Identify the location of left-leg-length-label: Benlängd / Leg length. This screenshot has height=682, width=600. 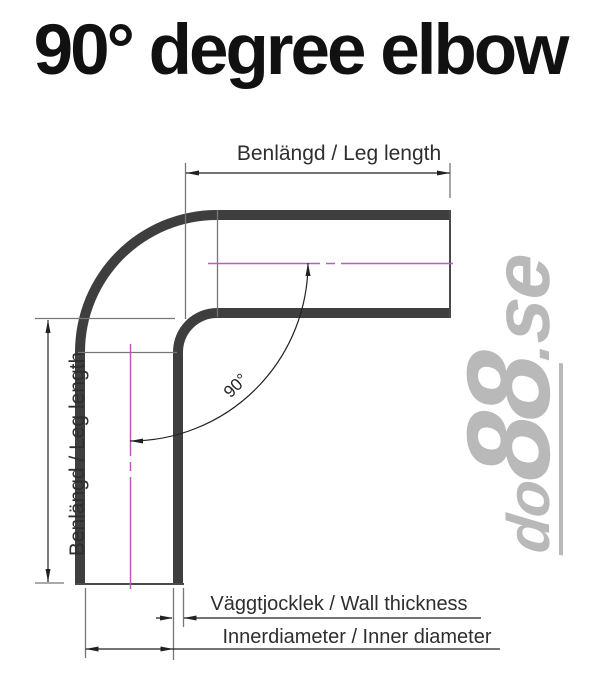
(77, 454).